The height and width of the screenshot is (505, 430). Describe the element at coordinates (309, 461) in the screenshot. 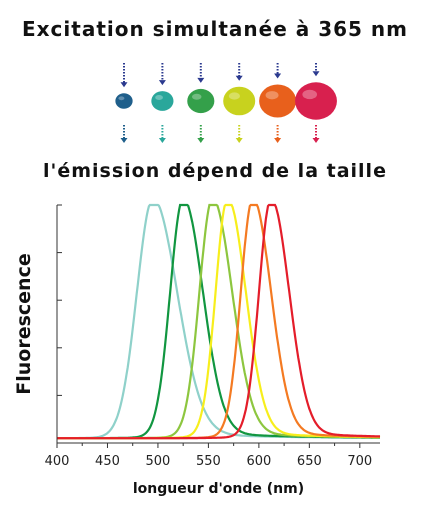

I see `x-tick-label: 650` at that location.